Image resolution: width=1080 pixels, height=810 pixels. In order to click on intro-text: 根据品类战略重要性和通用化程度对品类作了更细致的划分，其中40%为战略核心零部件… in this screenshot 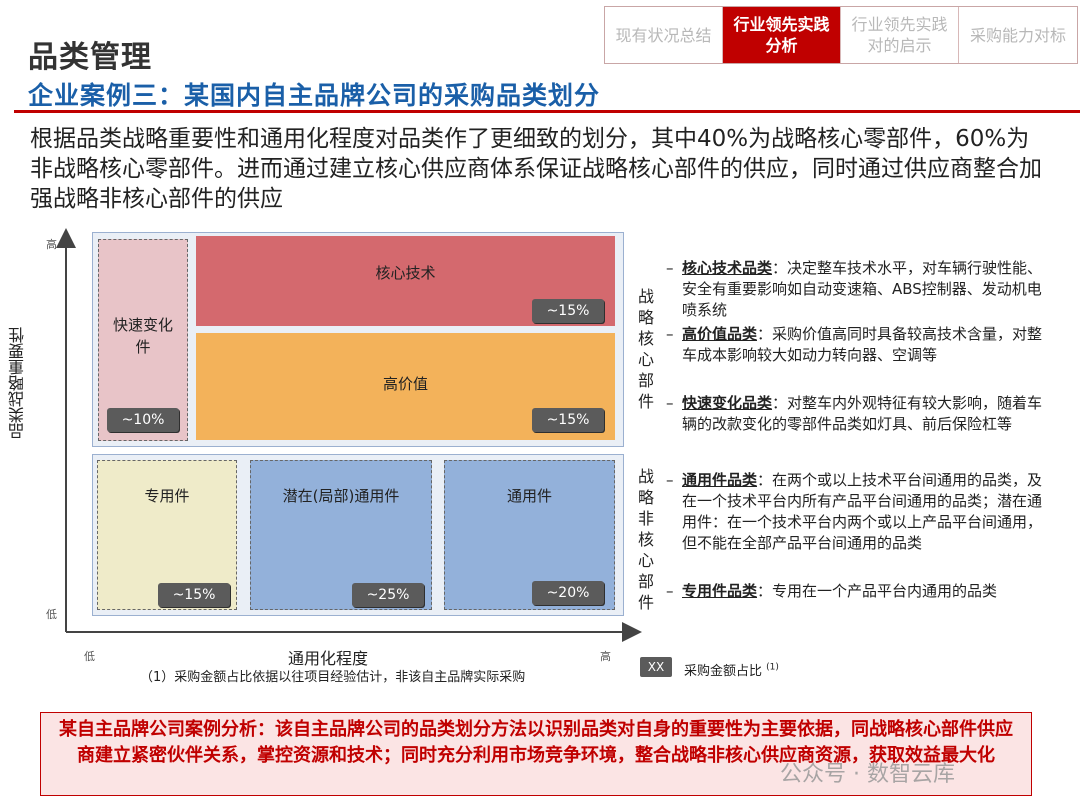, I will do `click(536, 169)`.